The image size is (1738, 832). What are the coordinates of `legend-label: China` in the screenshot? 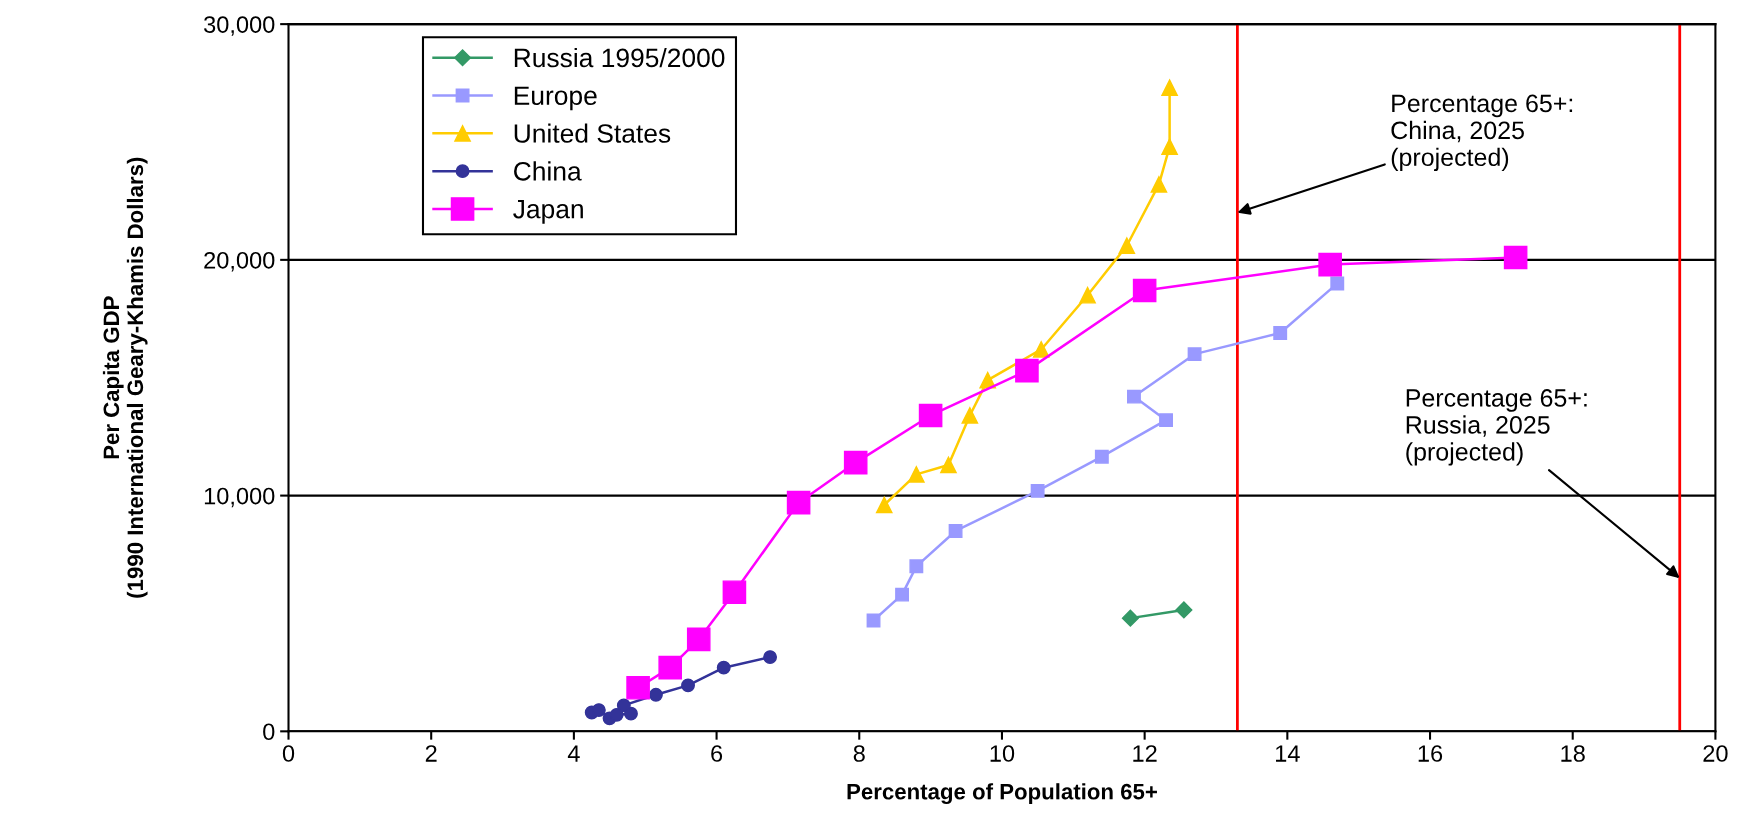 It's located at (548, 171).